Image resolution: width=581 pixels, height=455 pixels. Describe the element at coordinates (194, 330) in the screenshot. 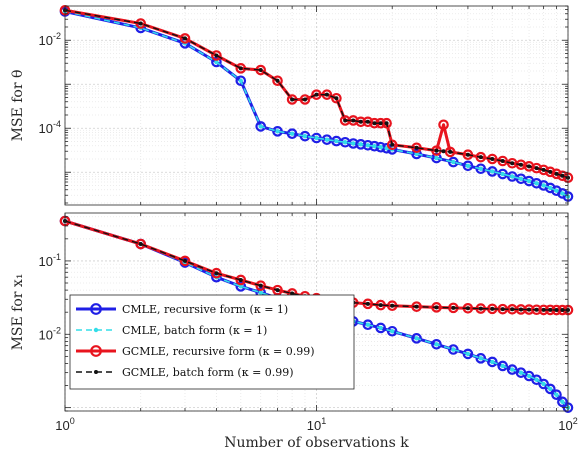

I see `legend-entry: CMLE, batch form (κ = 1)` at that location.